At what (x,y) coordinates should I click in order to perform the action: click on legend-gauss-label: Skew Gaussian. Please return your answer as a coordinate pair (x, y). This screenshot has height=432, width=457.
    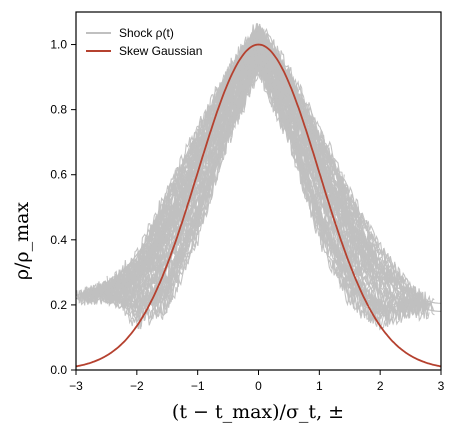
    Looking at the image, I should click on (160, 51).